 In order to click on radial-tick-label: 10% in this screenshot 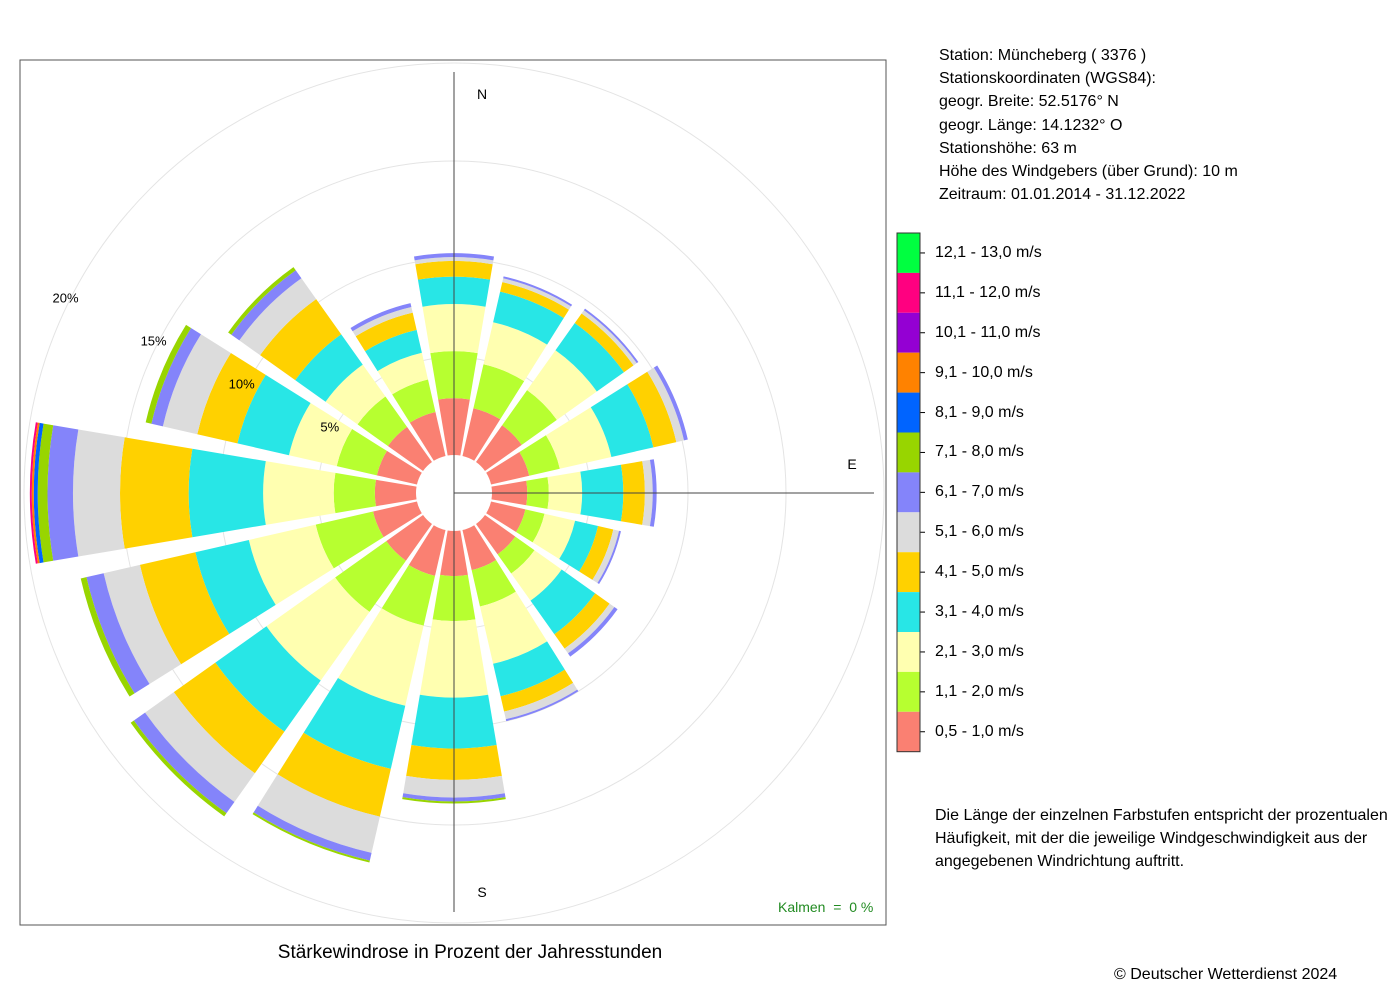, I will do `click(242, 383)`.